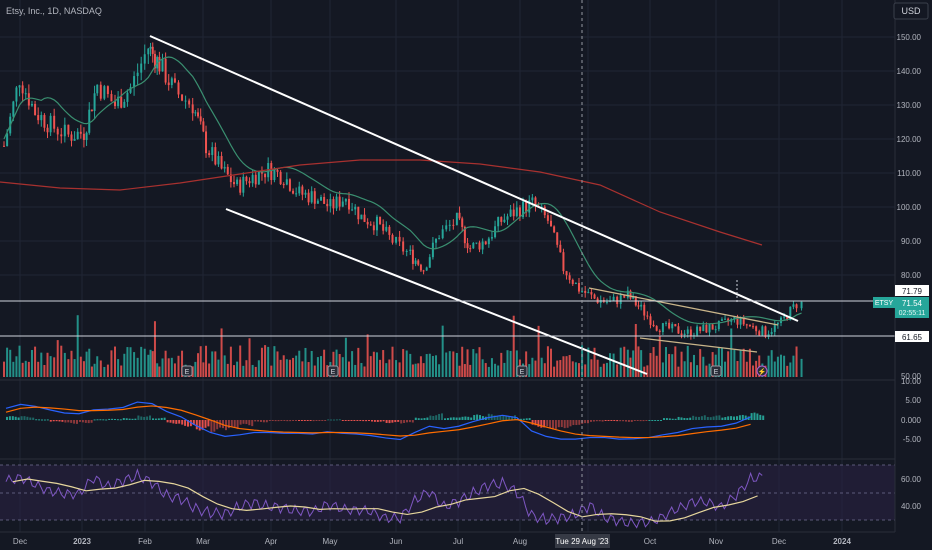 Image resolution: width=932 pixels, height=550 pixels. What do you see at coordinates (683, 306) in the screenshot?
I see `wedge-upper-line` at bounding box center [683, 306].